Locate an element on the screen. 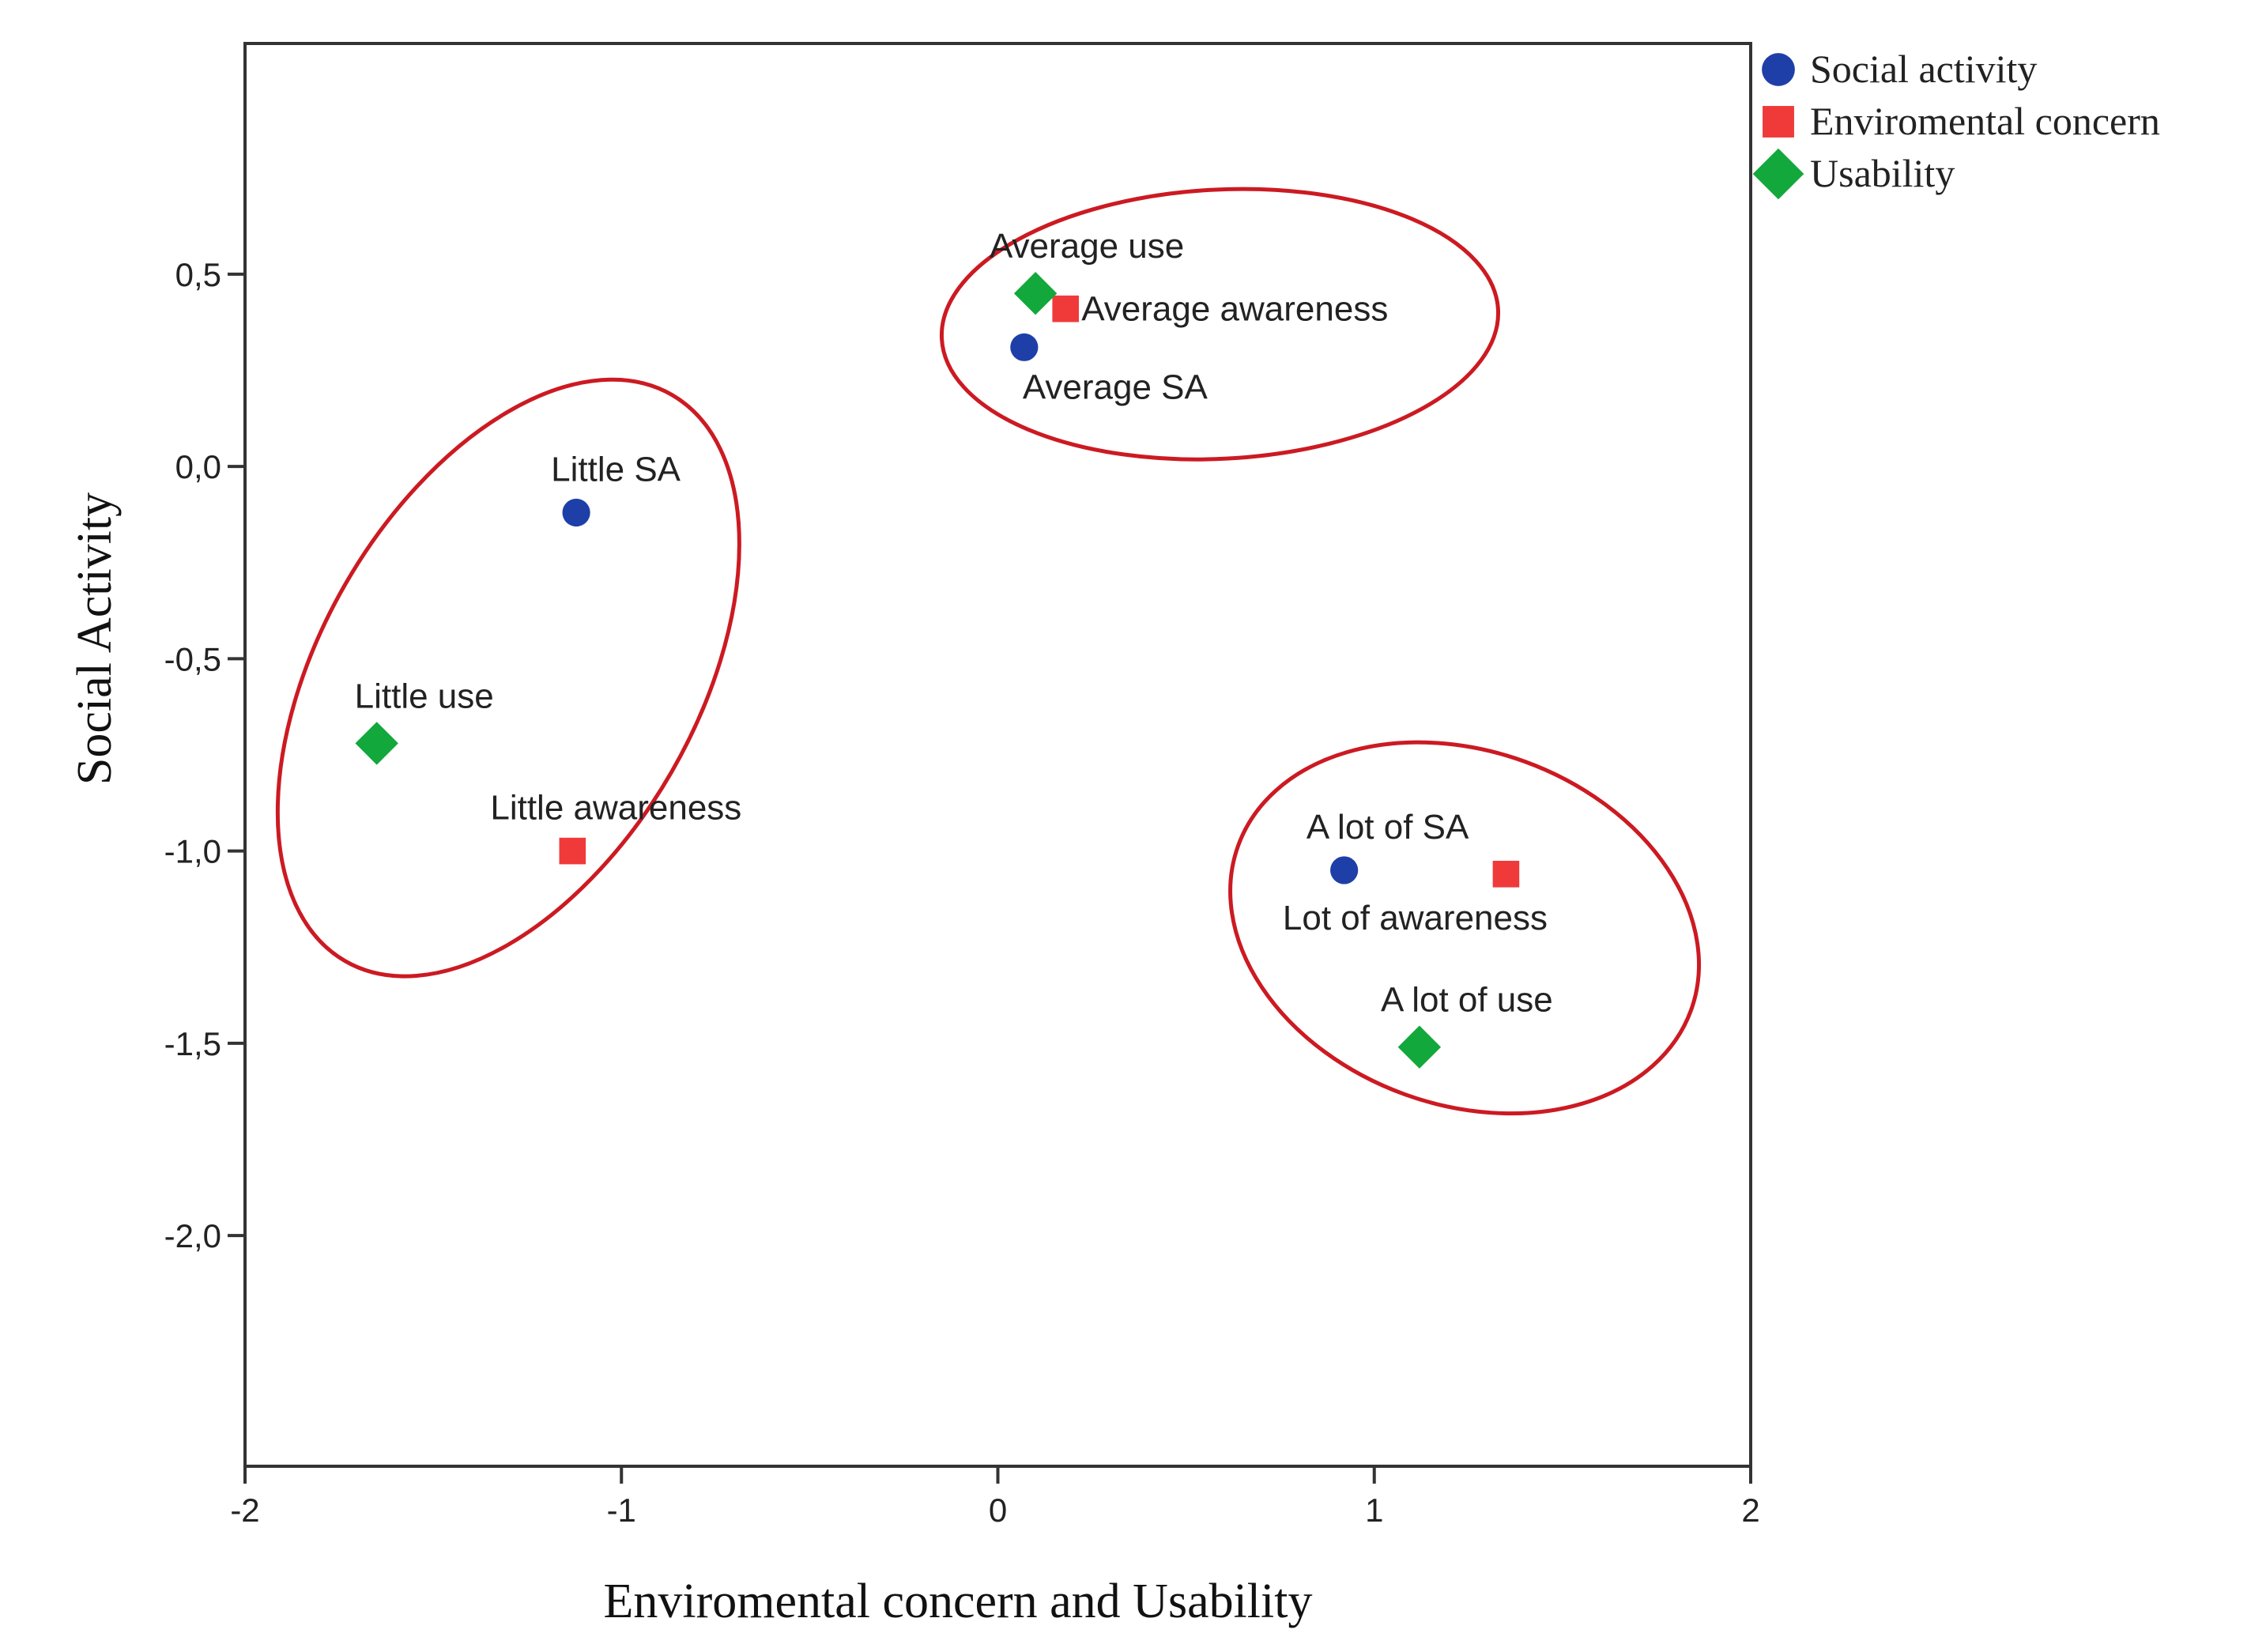  legend-label-social-activity: Social activity is located at coordinates (1923, 69).